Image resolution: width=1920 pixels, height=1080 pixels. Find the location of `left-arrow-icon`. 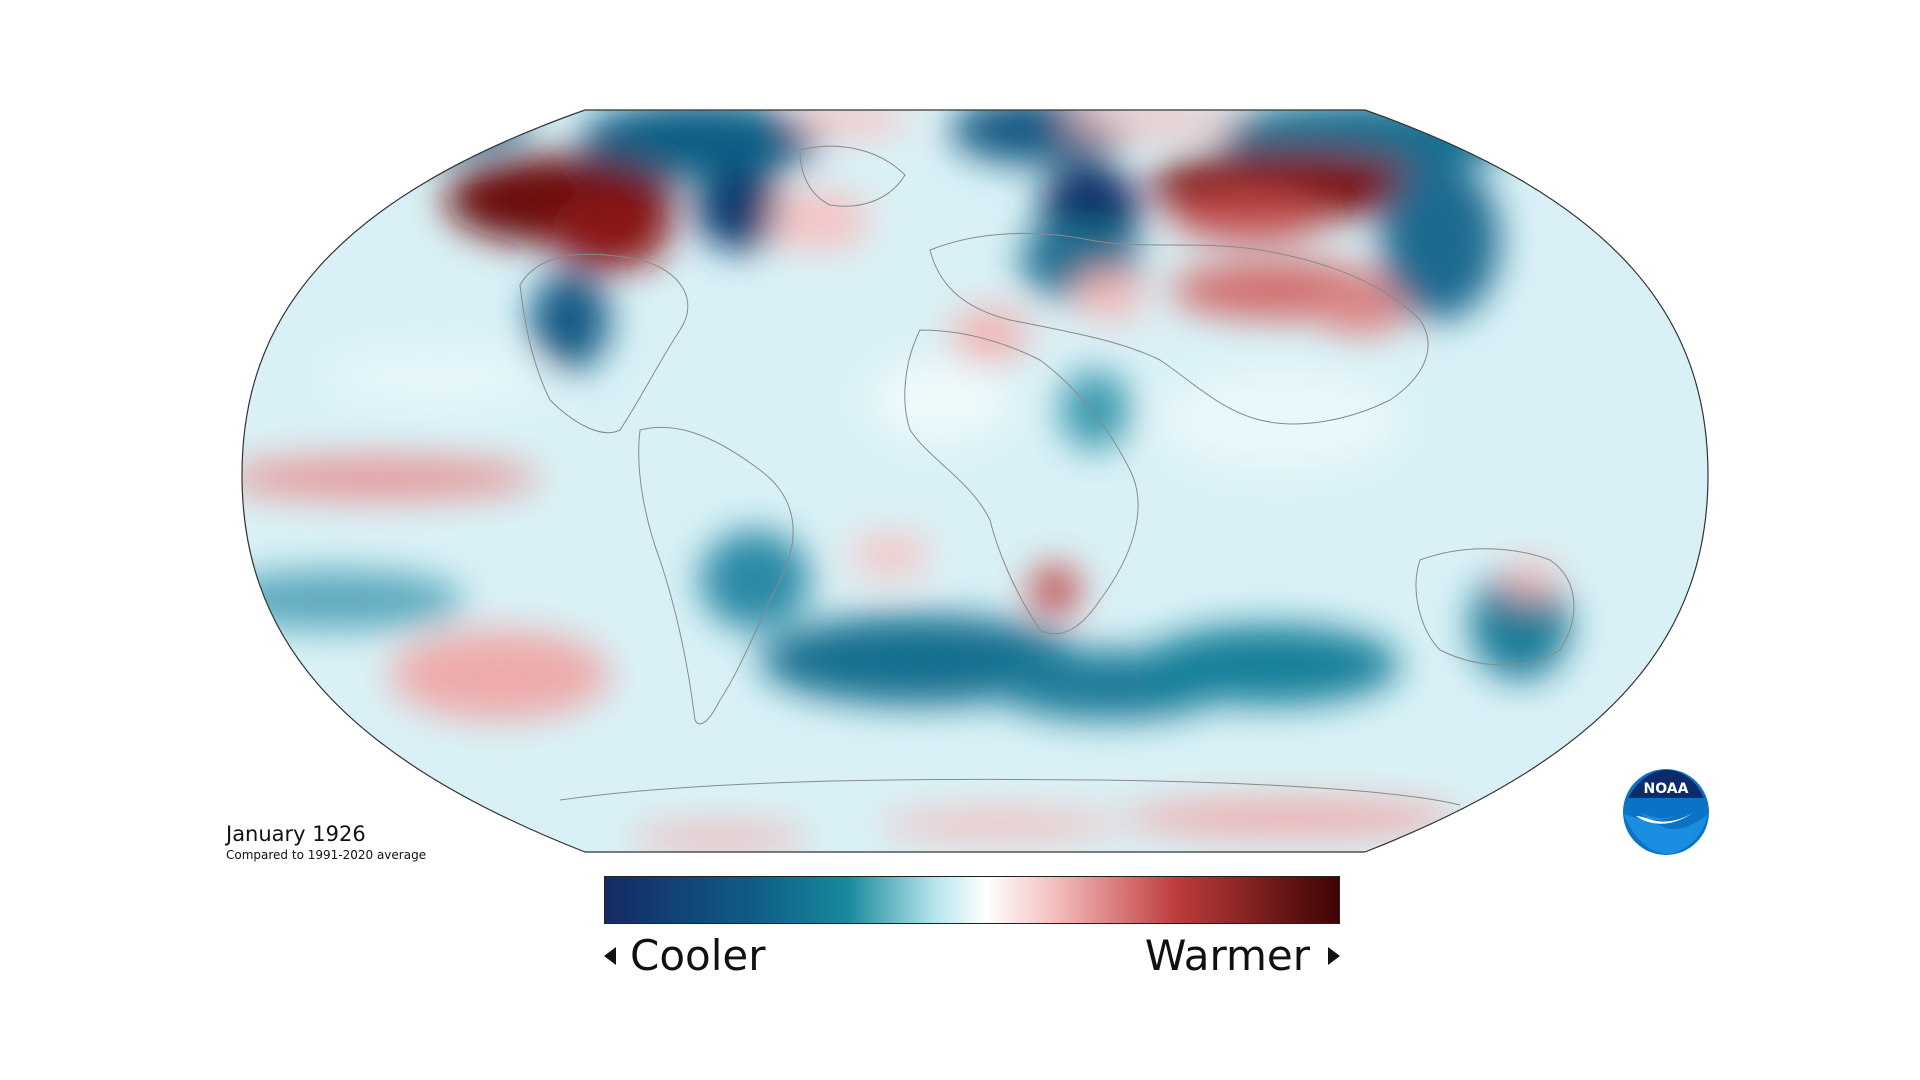

left-arrow-icon is located at coordinates (610, 956).